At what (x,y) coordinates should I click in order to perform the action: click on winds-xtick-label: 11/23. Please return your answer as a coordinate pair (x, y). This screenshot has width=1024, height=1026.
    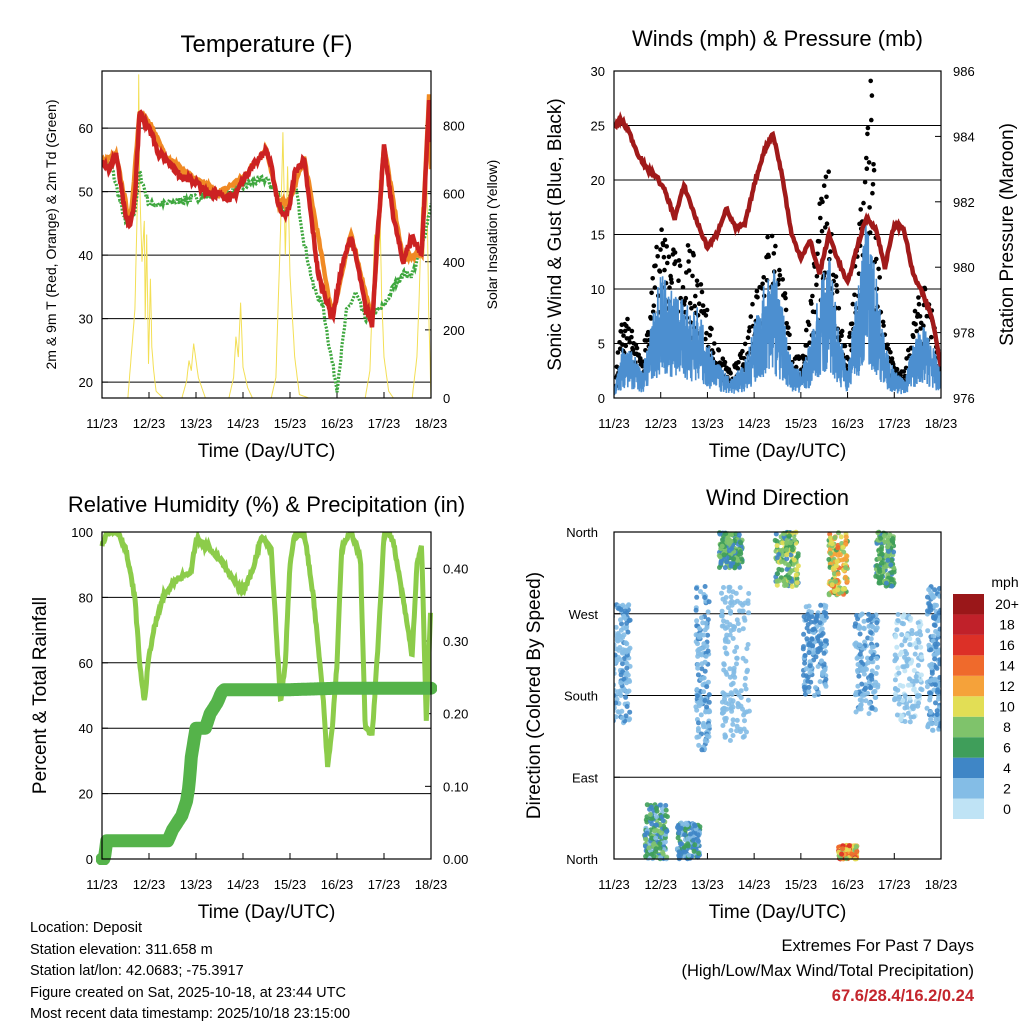
    Looking at the image, I should click on (614, 423).